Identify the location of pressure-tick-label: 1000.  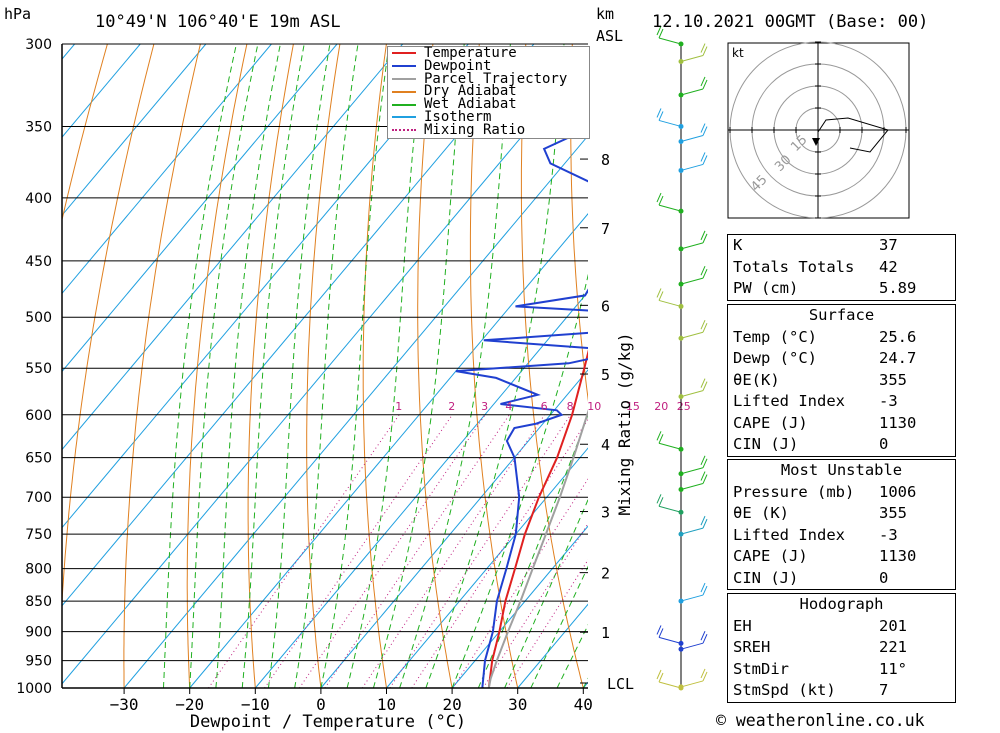
(34, 689).